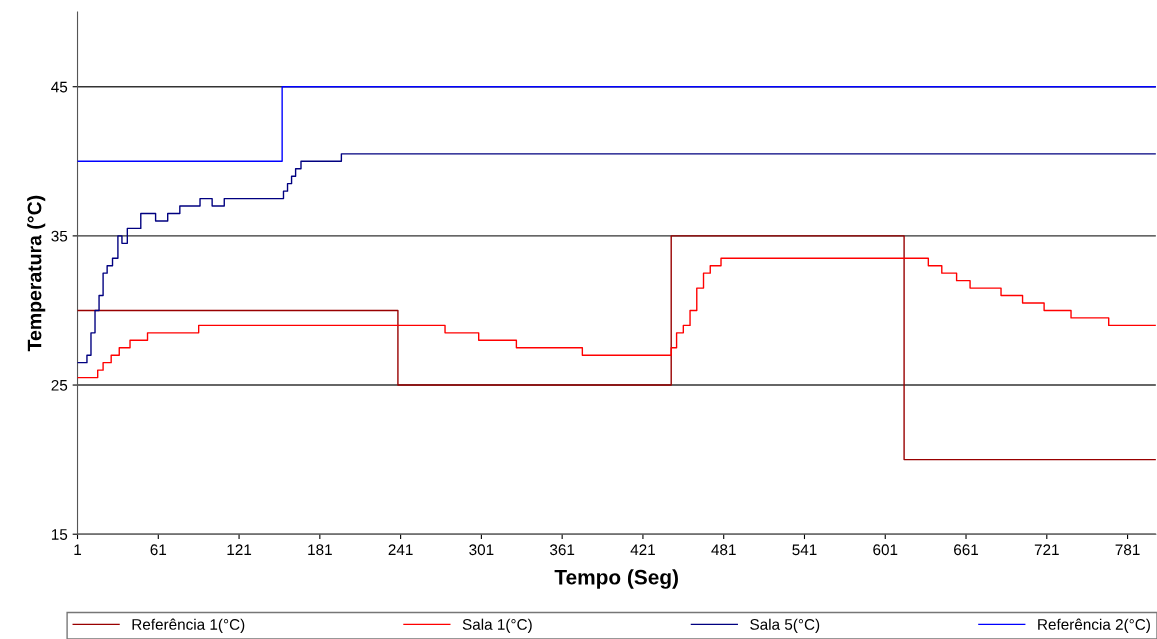 The image size is (1157, 639). What do you see at coordinates (59, 534) in the screenshot?
I see `y-tick-label: 15` at bounding box center [59, 534].